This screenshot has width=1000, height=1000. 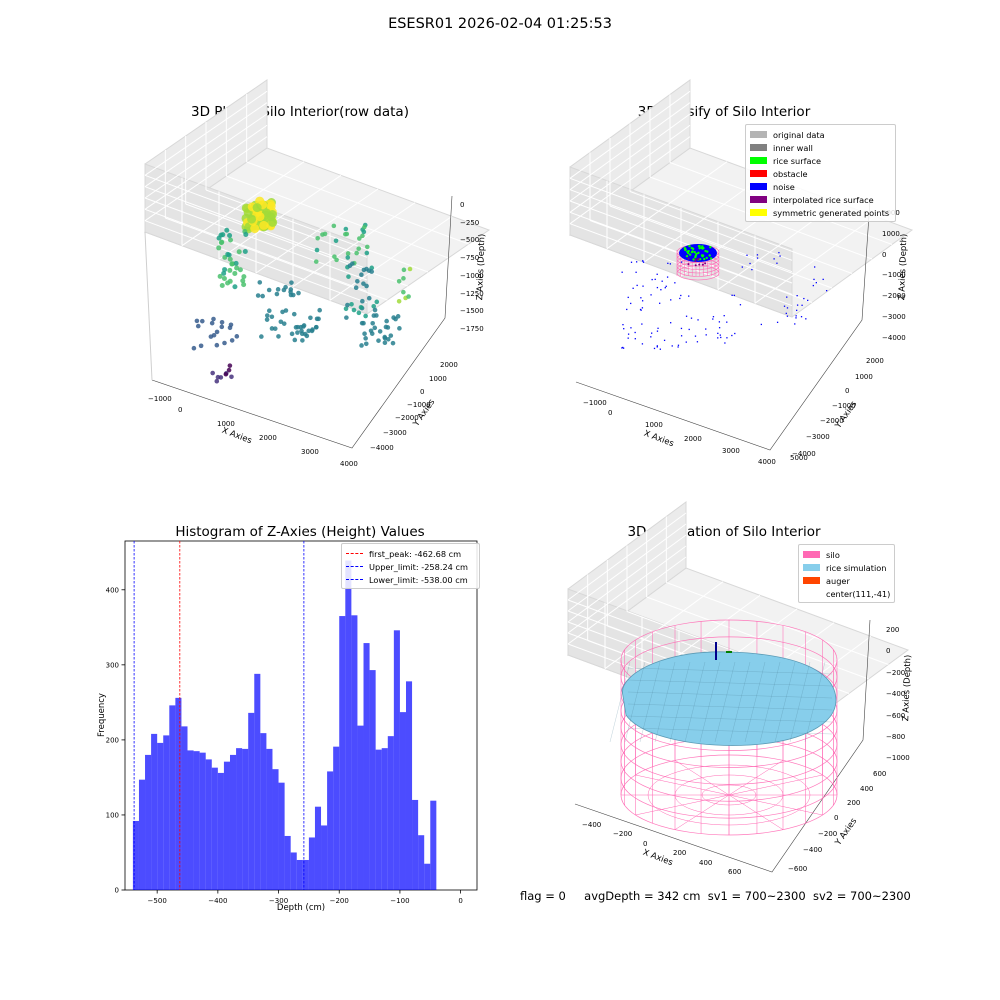 I want to click on simulation-ztick: −200, so click(x=896, y=672).